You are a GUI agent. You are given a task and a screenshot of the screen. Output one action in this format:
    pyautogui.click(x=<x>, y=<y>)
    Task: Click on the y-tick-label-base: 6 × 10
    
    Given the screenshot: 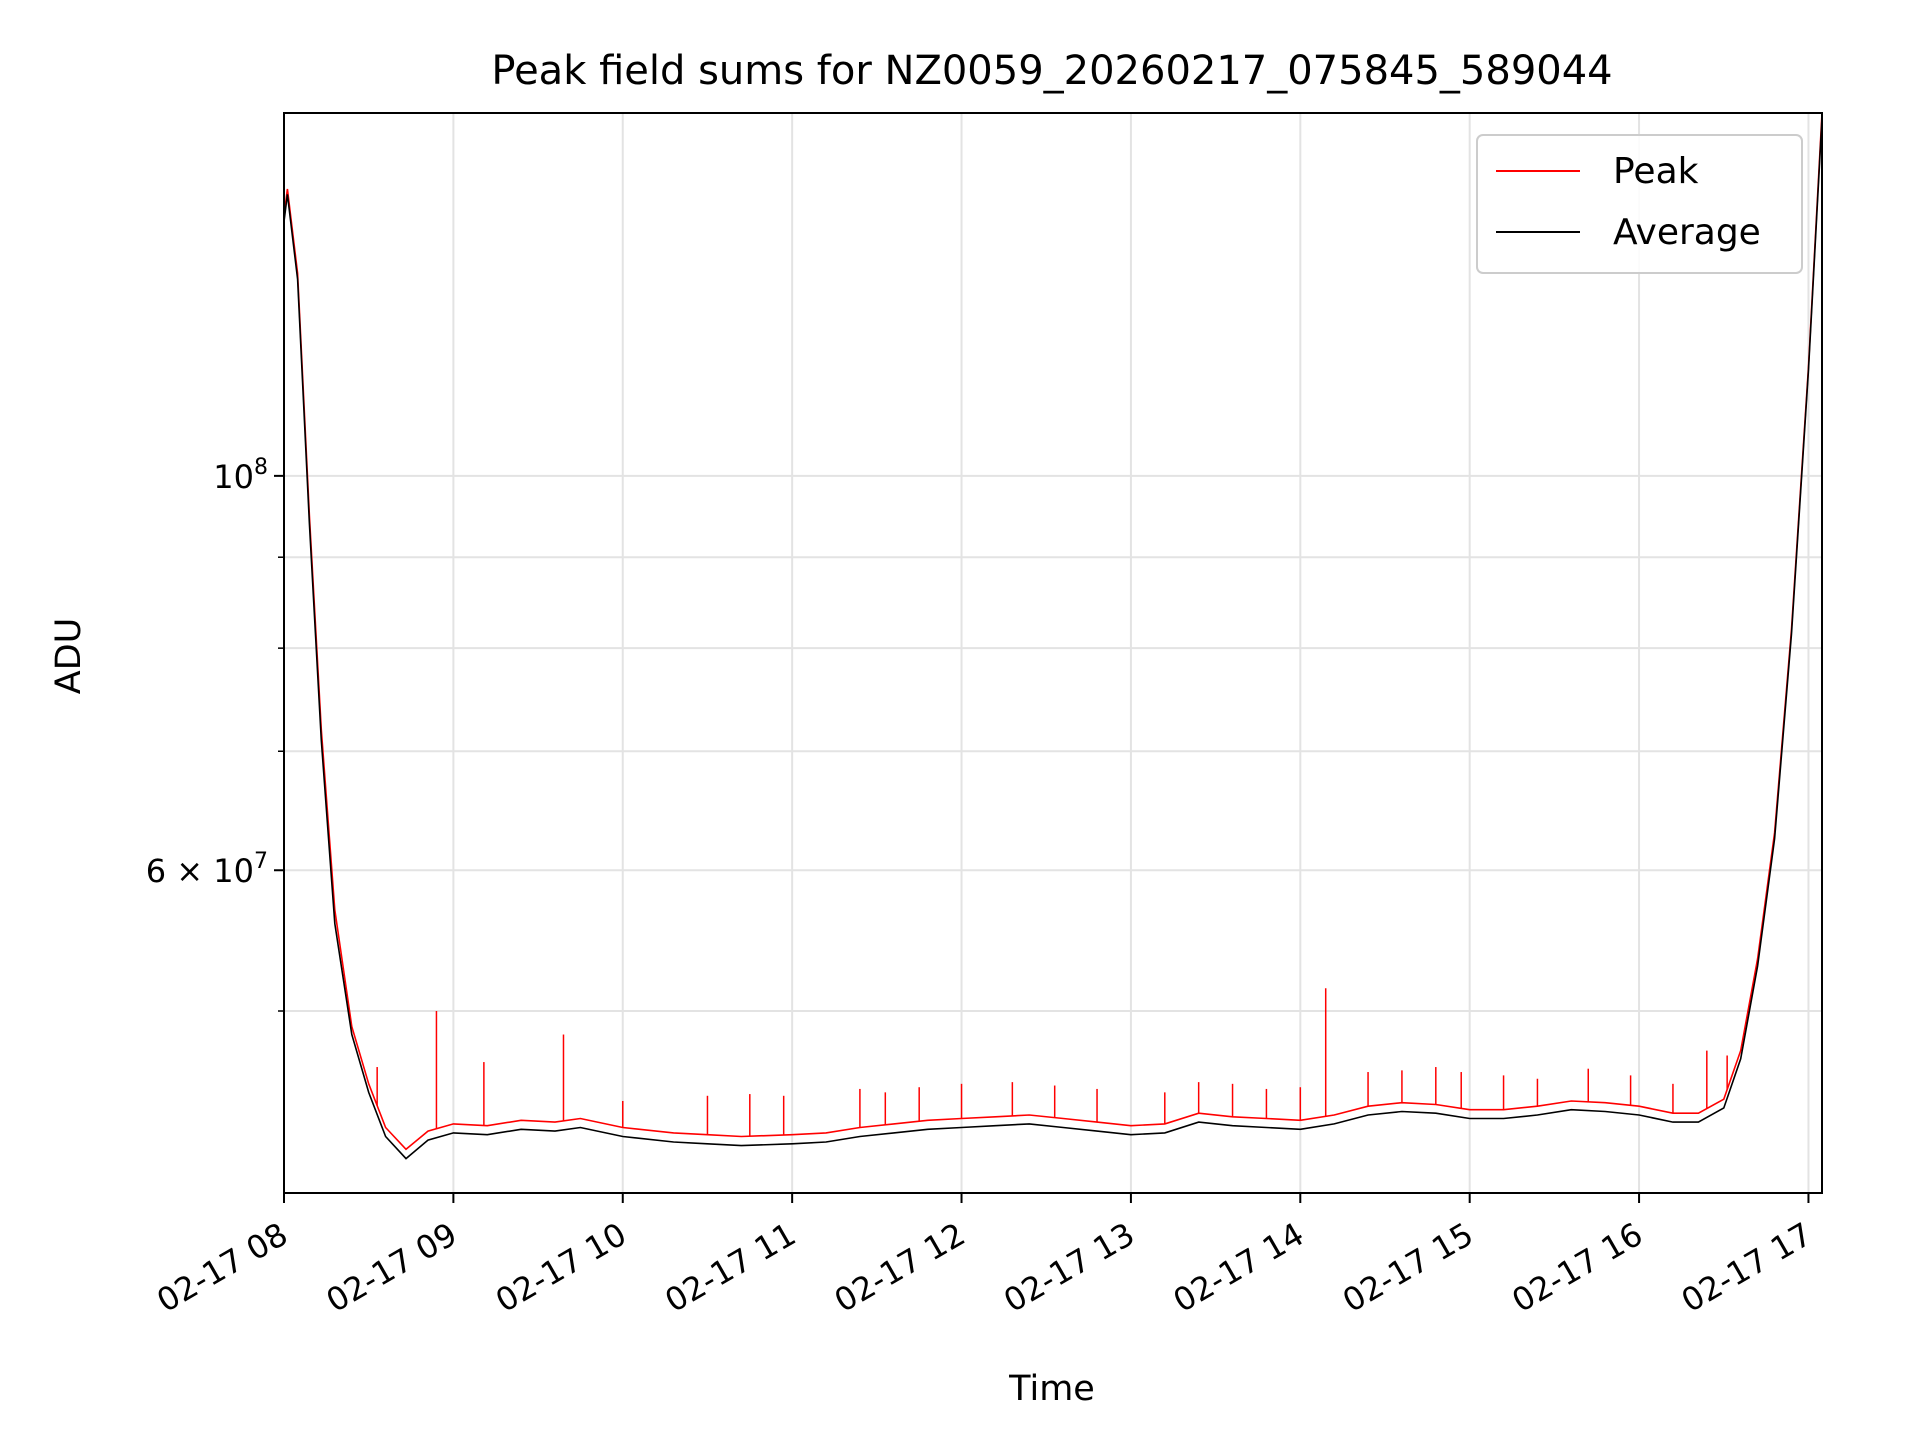 What is the action you would take?
    pyautogui.click(x=200, y=871)
    